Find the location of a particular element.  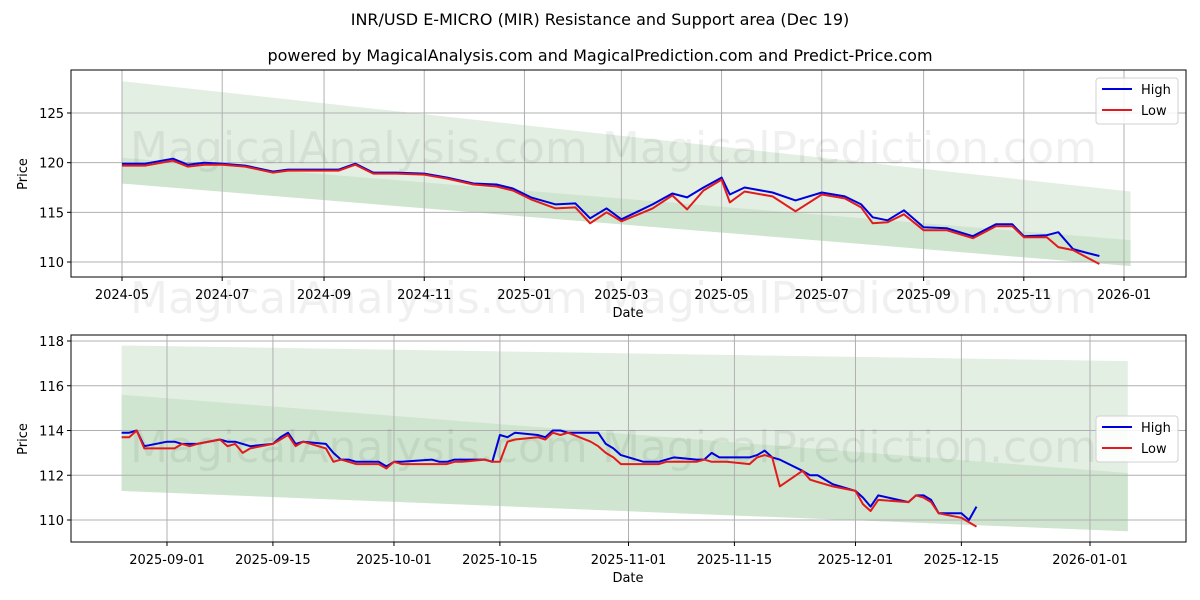

bottom-price-lines is located at coordinates (549, 478).